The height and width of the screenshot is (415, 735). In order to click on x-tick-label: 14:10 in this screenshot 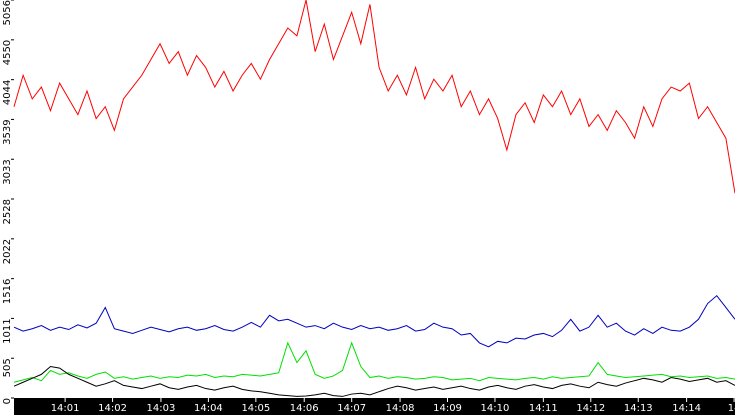, I will do `click(495, 408)`.